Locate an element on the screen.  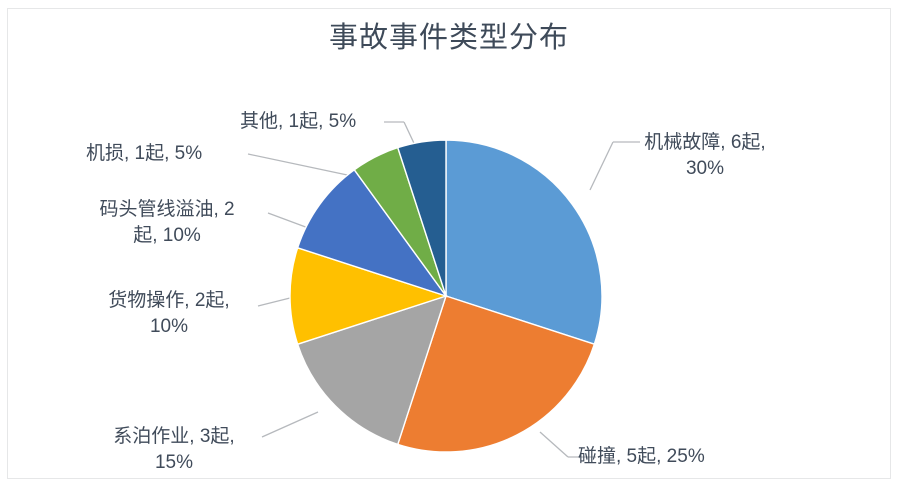
pie-label-xibozuoye-line1: 系泊作业, 3起, is located at coordinates (174, 436).